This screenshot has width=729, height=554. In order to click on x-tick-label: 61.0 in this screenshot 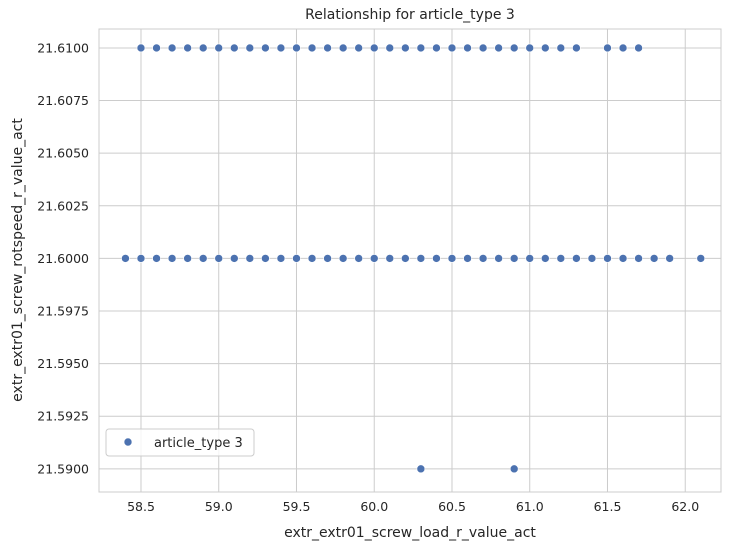, I will do `click(530, 506)`.